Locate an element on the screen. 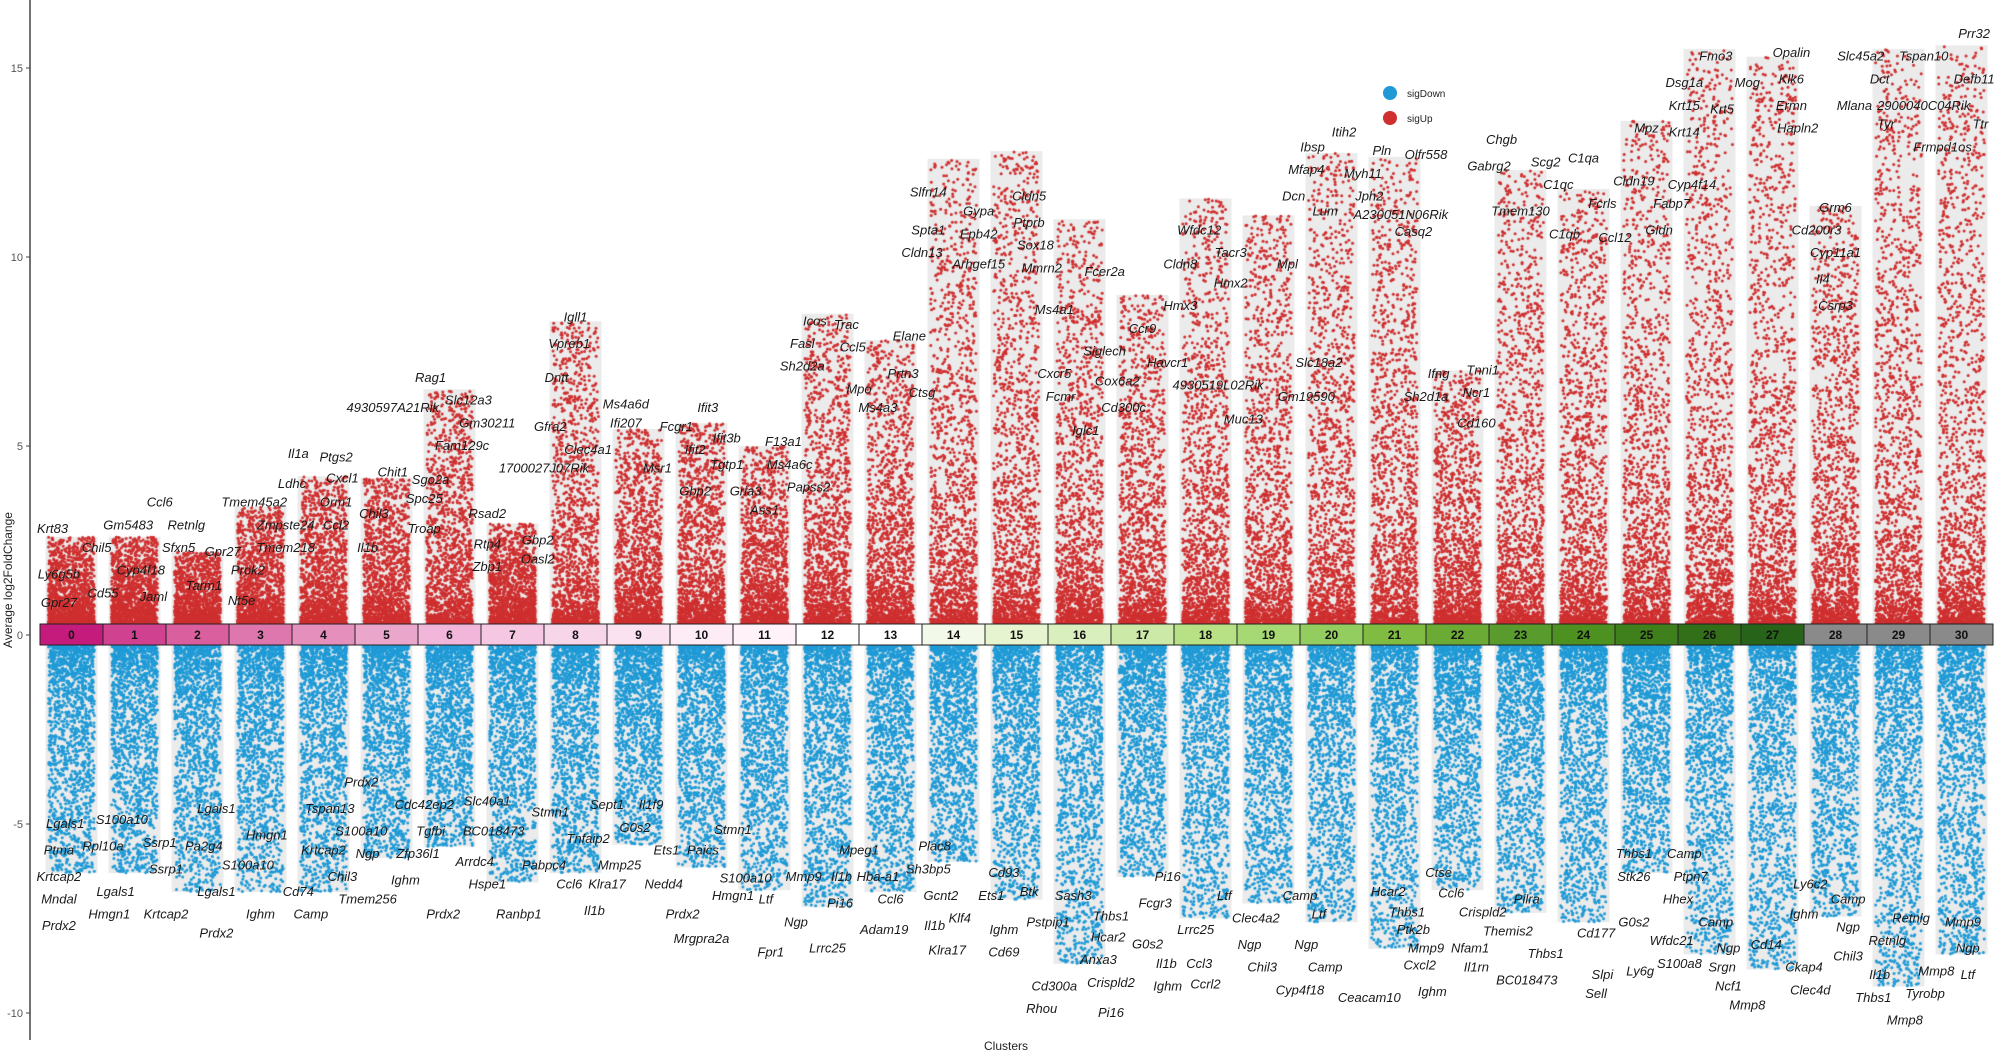 This screenshot has width=1998, height=1055. gene-label: Ceacam10 is located at coordinates (1370, 997).